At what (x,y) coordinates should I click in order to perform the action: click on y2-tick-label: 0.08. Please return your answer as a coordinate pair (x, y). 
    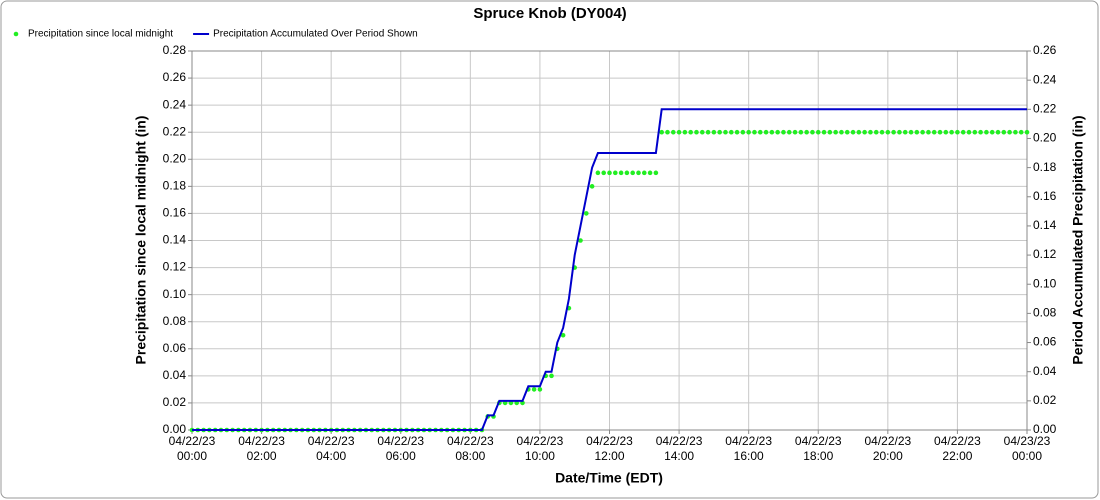
    Looking at the image, I should click on (1045, 313).